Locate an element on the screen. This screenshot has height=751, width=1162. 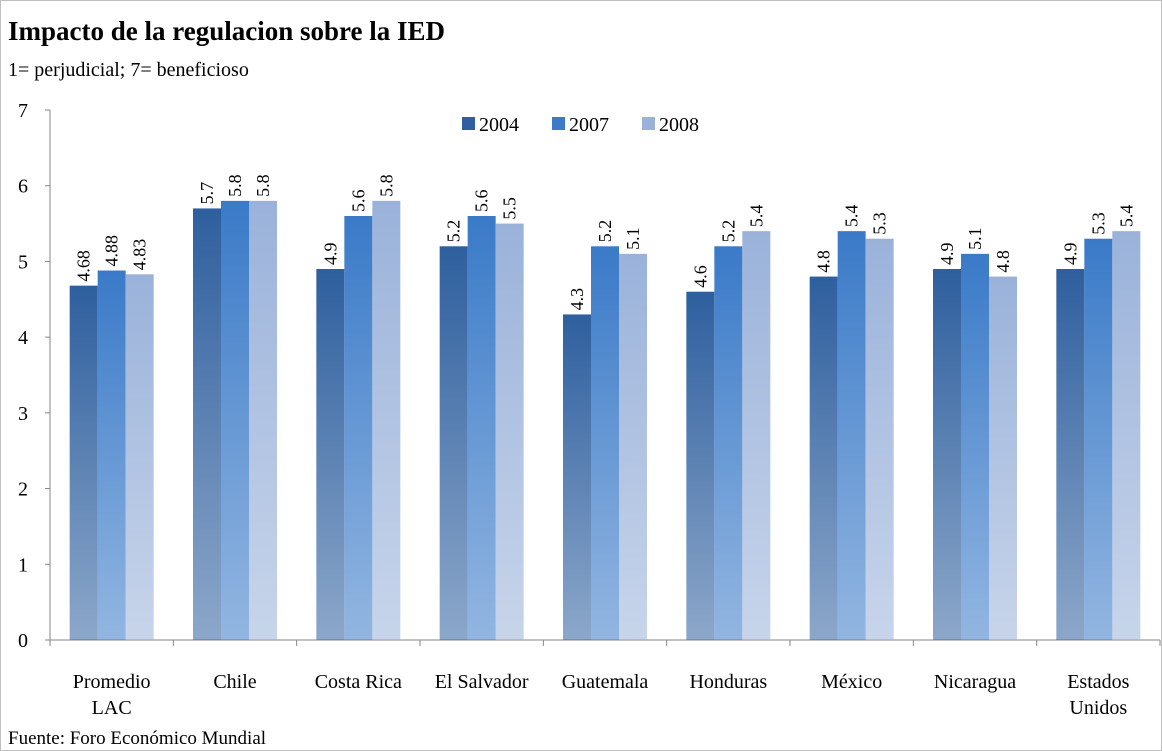
y-tick-label: 3 is located at coordinates (23, 414).